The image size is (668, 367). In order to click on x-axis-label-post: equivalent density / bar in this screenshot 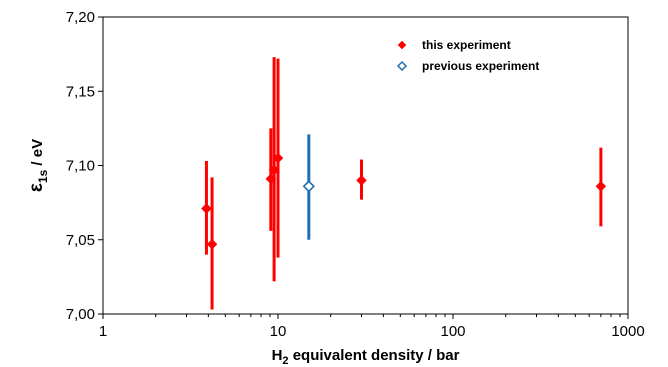, I will do `click(374, 355)`.